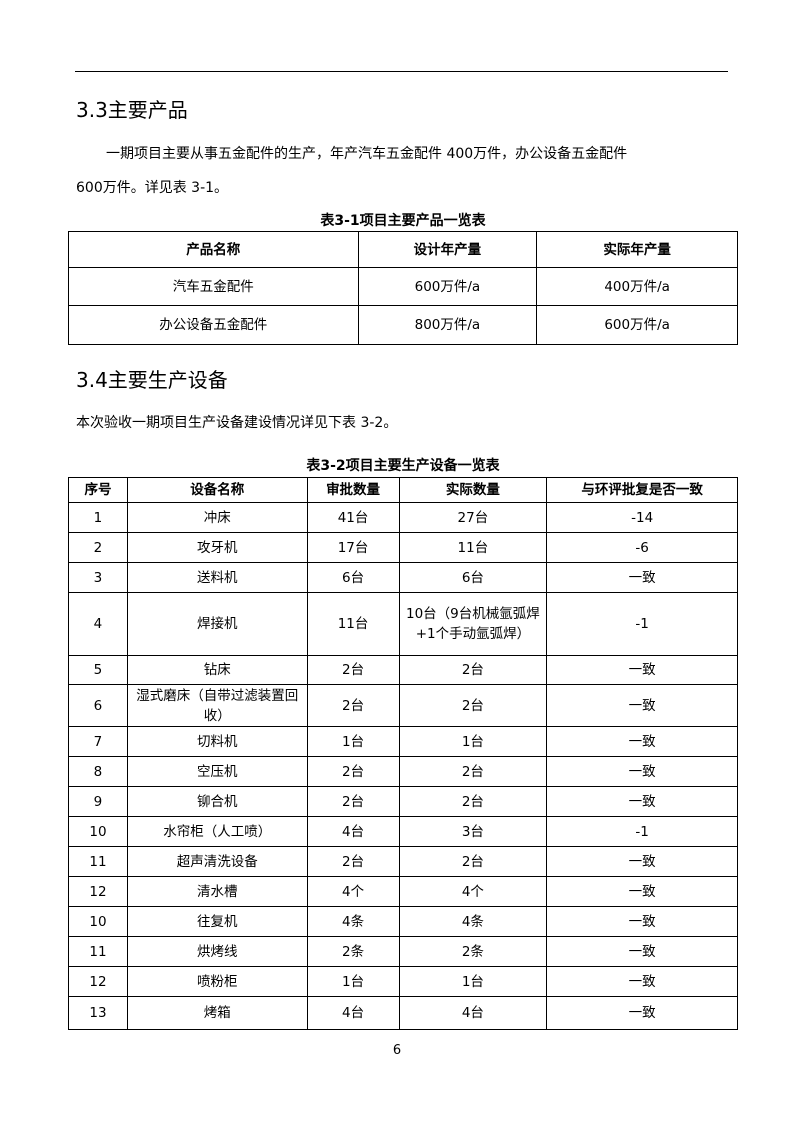  I want to click on table-cell: 1, so click(98, 517).